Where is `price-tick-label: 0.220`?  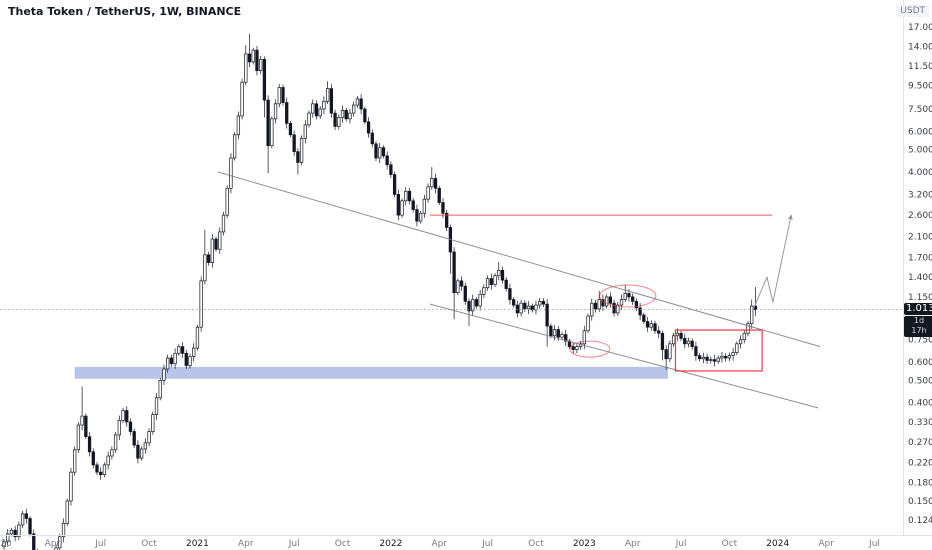
price-tick-label: 0.220 is located at coordinates (920, 464).